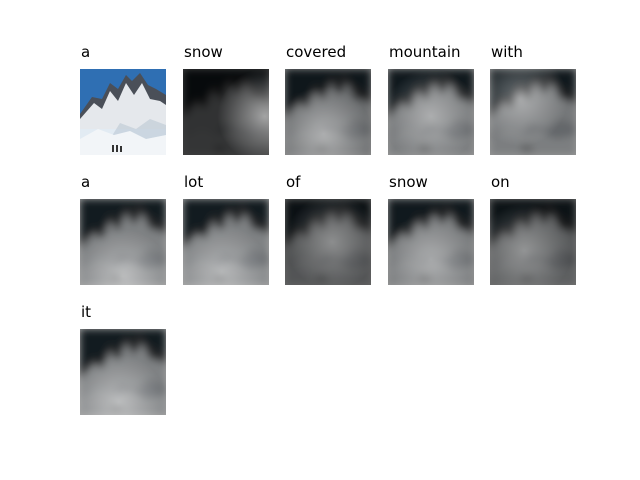  I want to click on word-cell: it, so click(125, 363).